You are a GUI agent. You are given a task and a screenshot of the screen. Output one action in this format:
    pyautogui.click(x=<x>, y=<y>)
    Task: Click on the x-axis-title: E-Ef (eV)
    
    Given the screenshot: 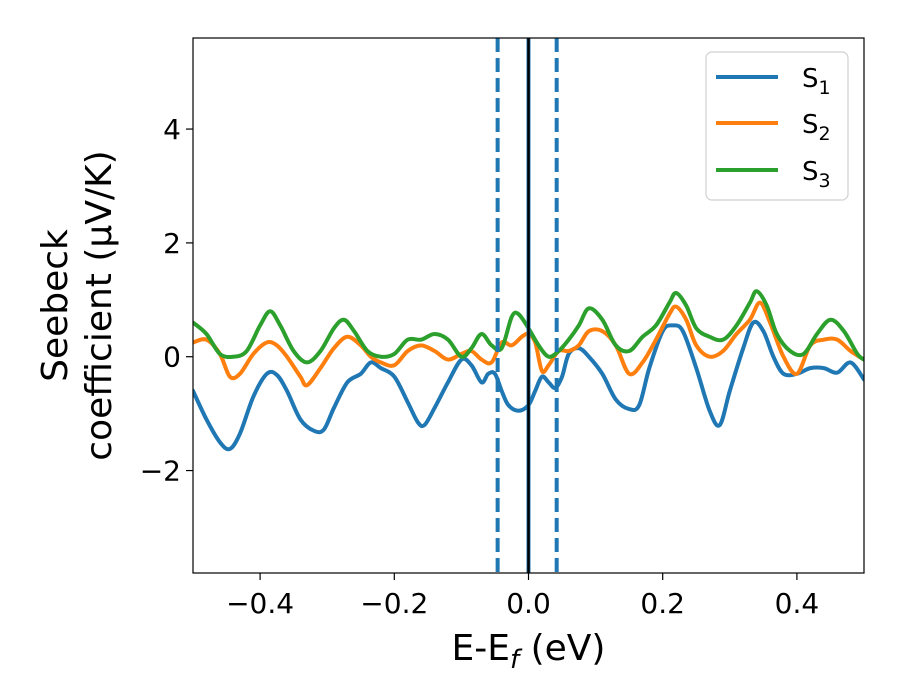 What is the action you would take?
    pyautogui.click(x=529, y=651)
    